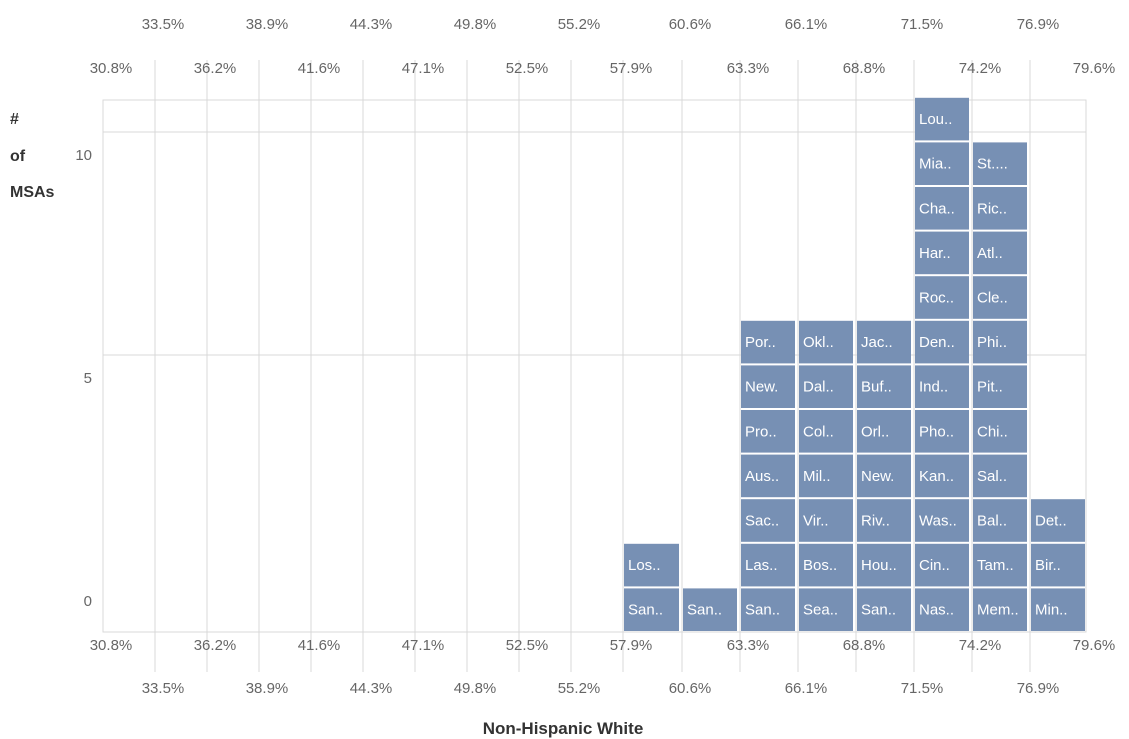  Describe the element at coordinates (933, 387) in the screenshot. I see `cell-label: Ind..` at that location.